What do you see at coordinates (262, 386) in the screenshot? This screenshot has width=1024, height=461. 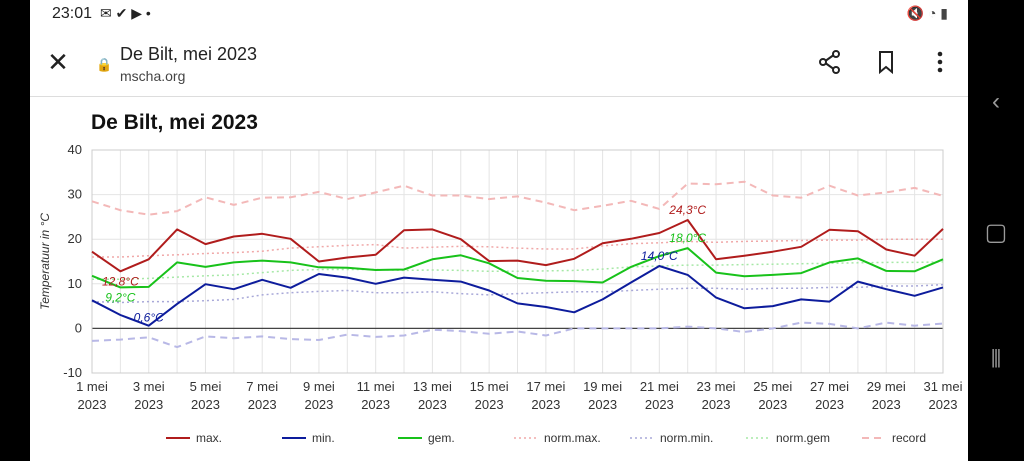 I see `x-tick-label: 7 mei` at bounding box center [262, 386].